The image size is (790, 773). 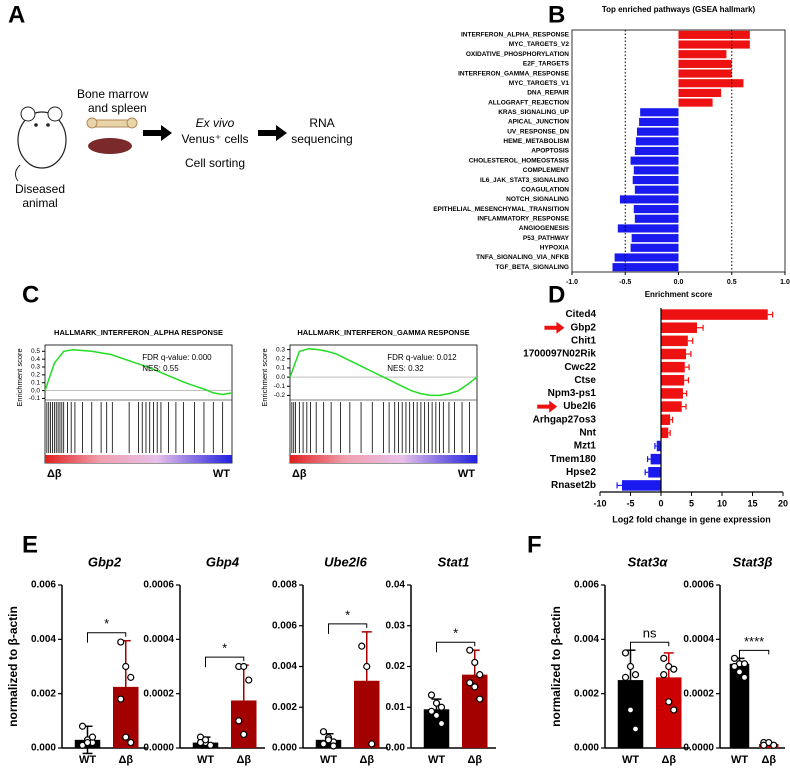 I want to click on y-tick-label: 0.02, so click(x=396, y=666).